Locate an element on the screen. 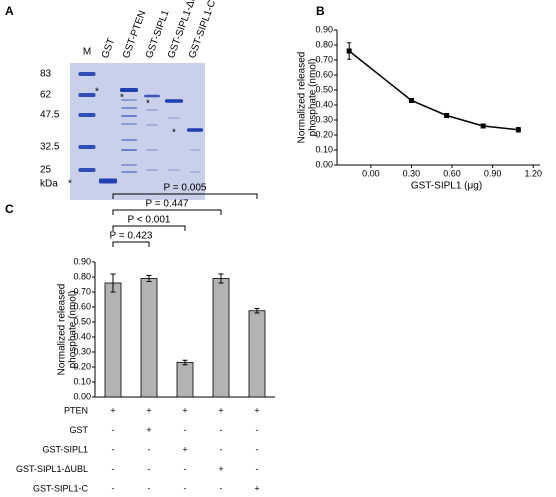  marker-label: 47.5 is located at coordinates (50, 115).